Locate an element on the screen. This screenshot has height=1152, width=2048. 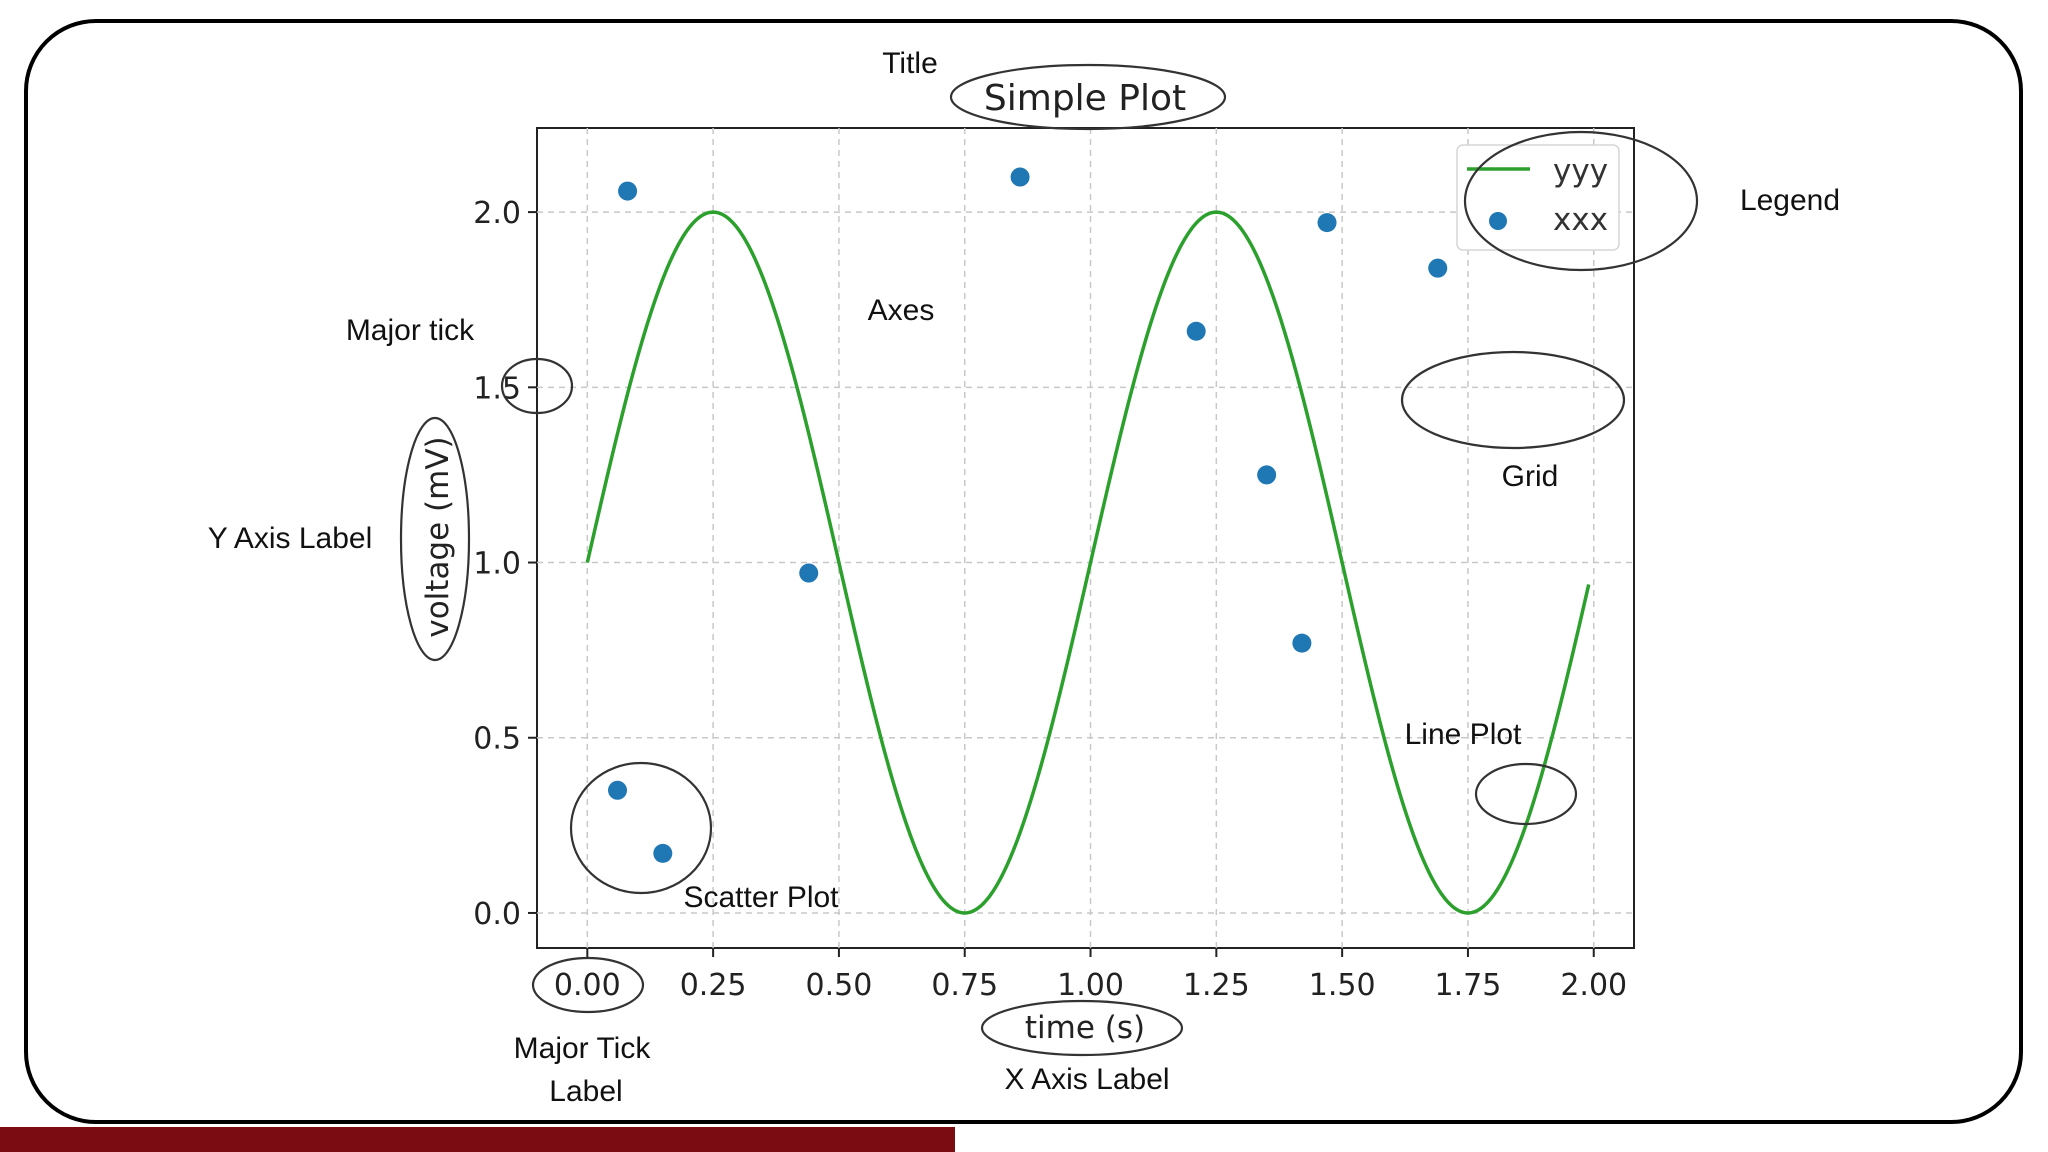
annotation-grid-oval is located at coordinates (1513, 400).